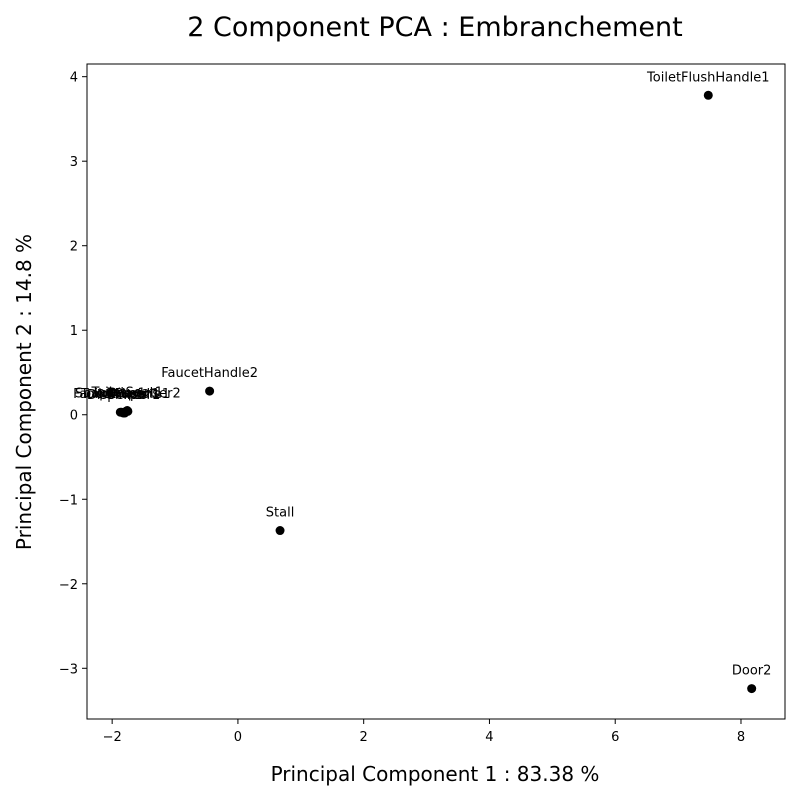 Image resolution: width=800 pixels, height=800 pixels. Describe the element at coordinates (434, 27) in the screenshot. I see `chart-title: 2 Component PCA : Embranchement` at that location.